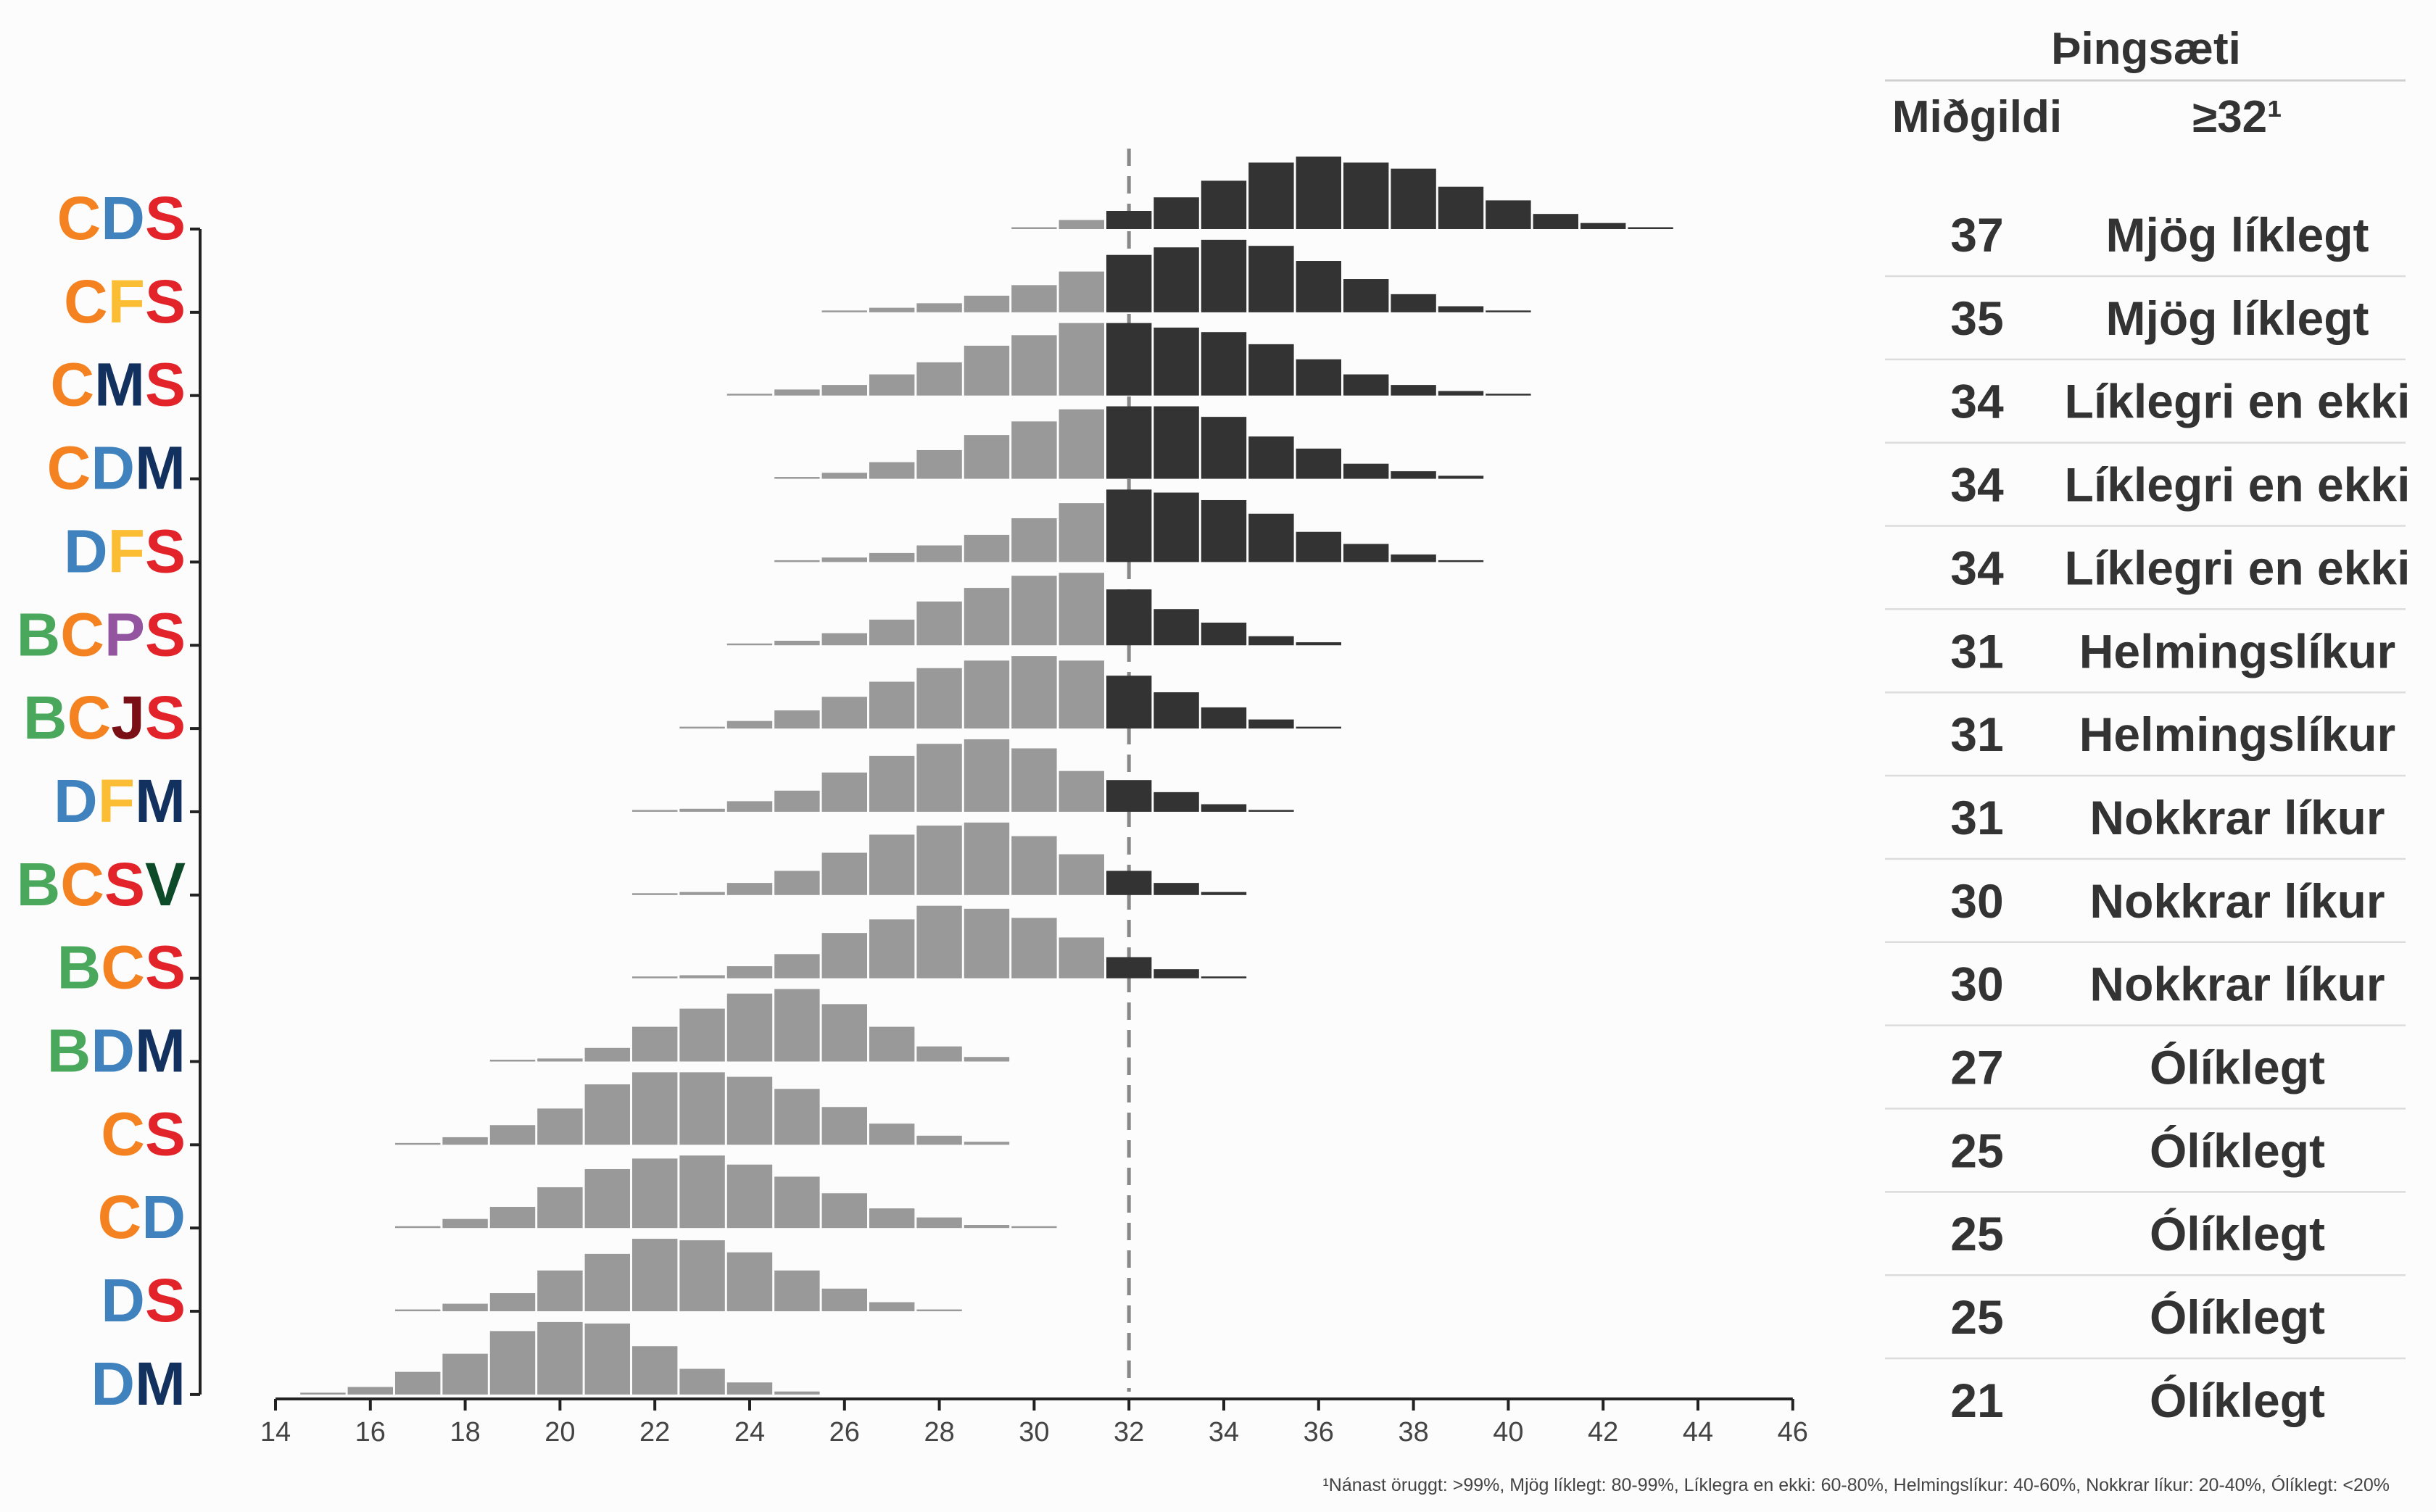 The height and width of the screenshot is (1512, 2436). Describe the element at coordinates (275, 1432) in the screenshot. I see `x-tick-label: 14` at that location.